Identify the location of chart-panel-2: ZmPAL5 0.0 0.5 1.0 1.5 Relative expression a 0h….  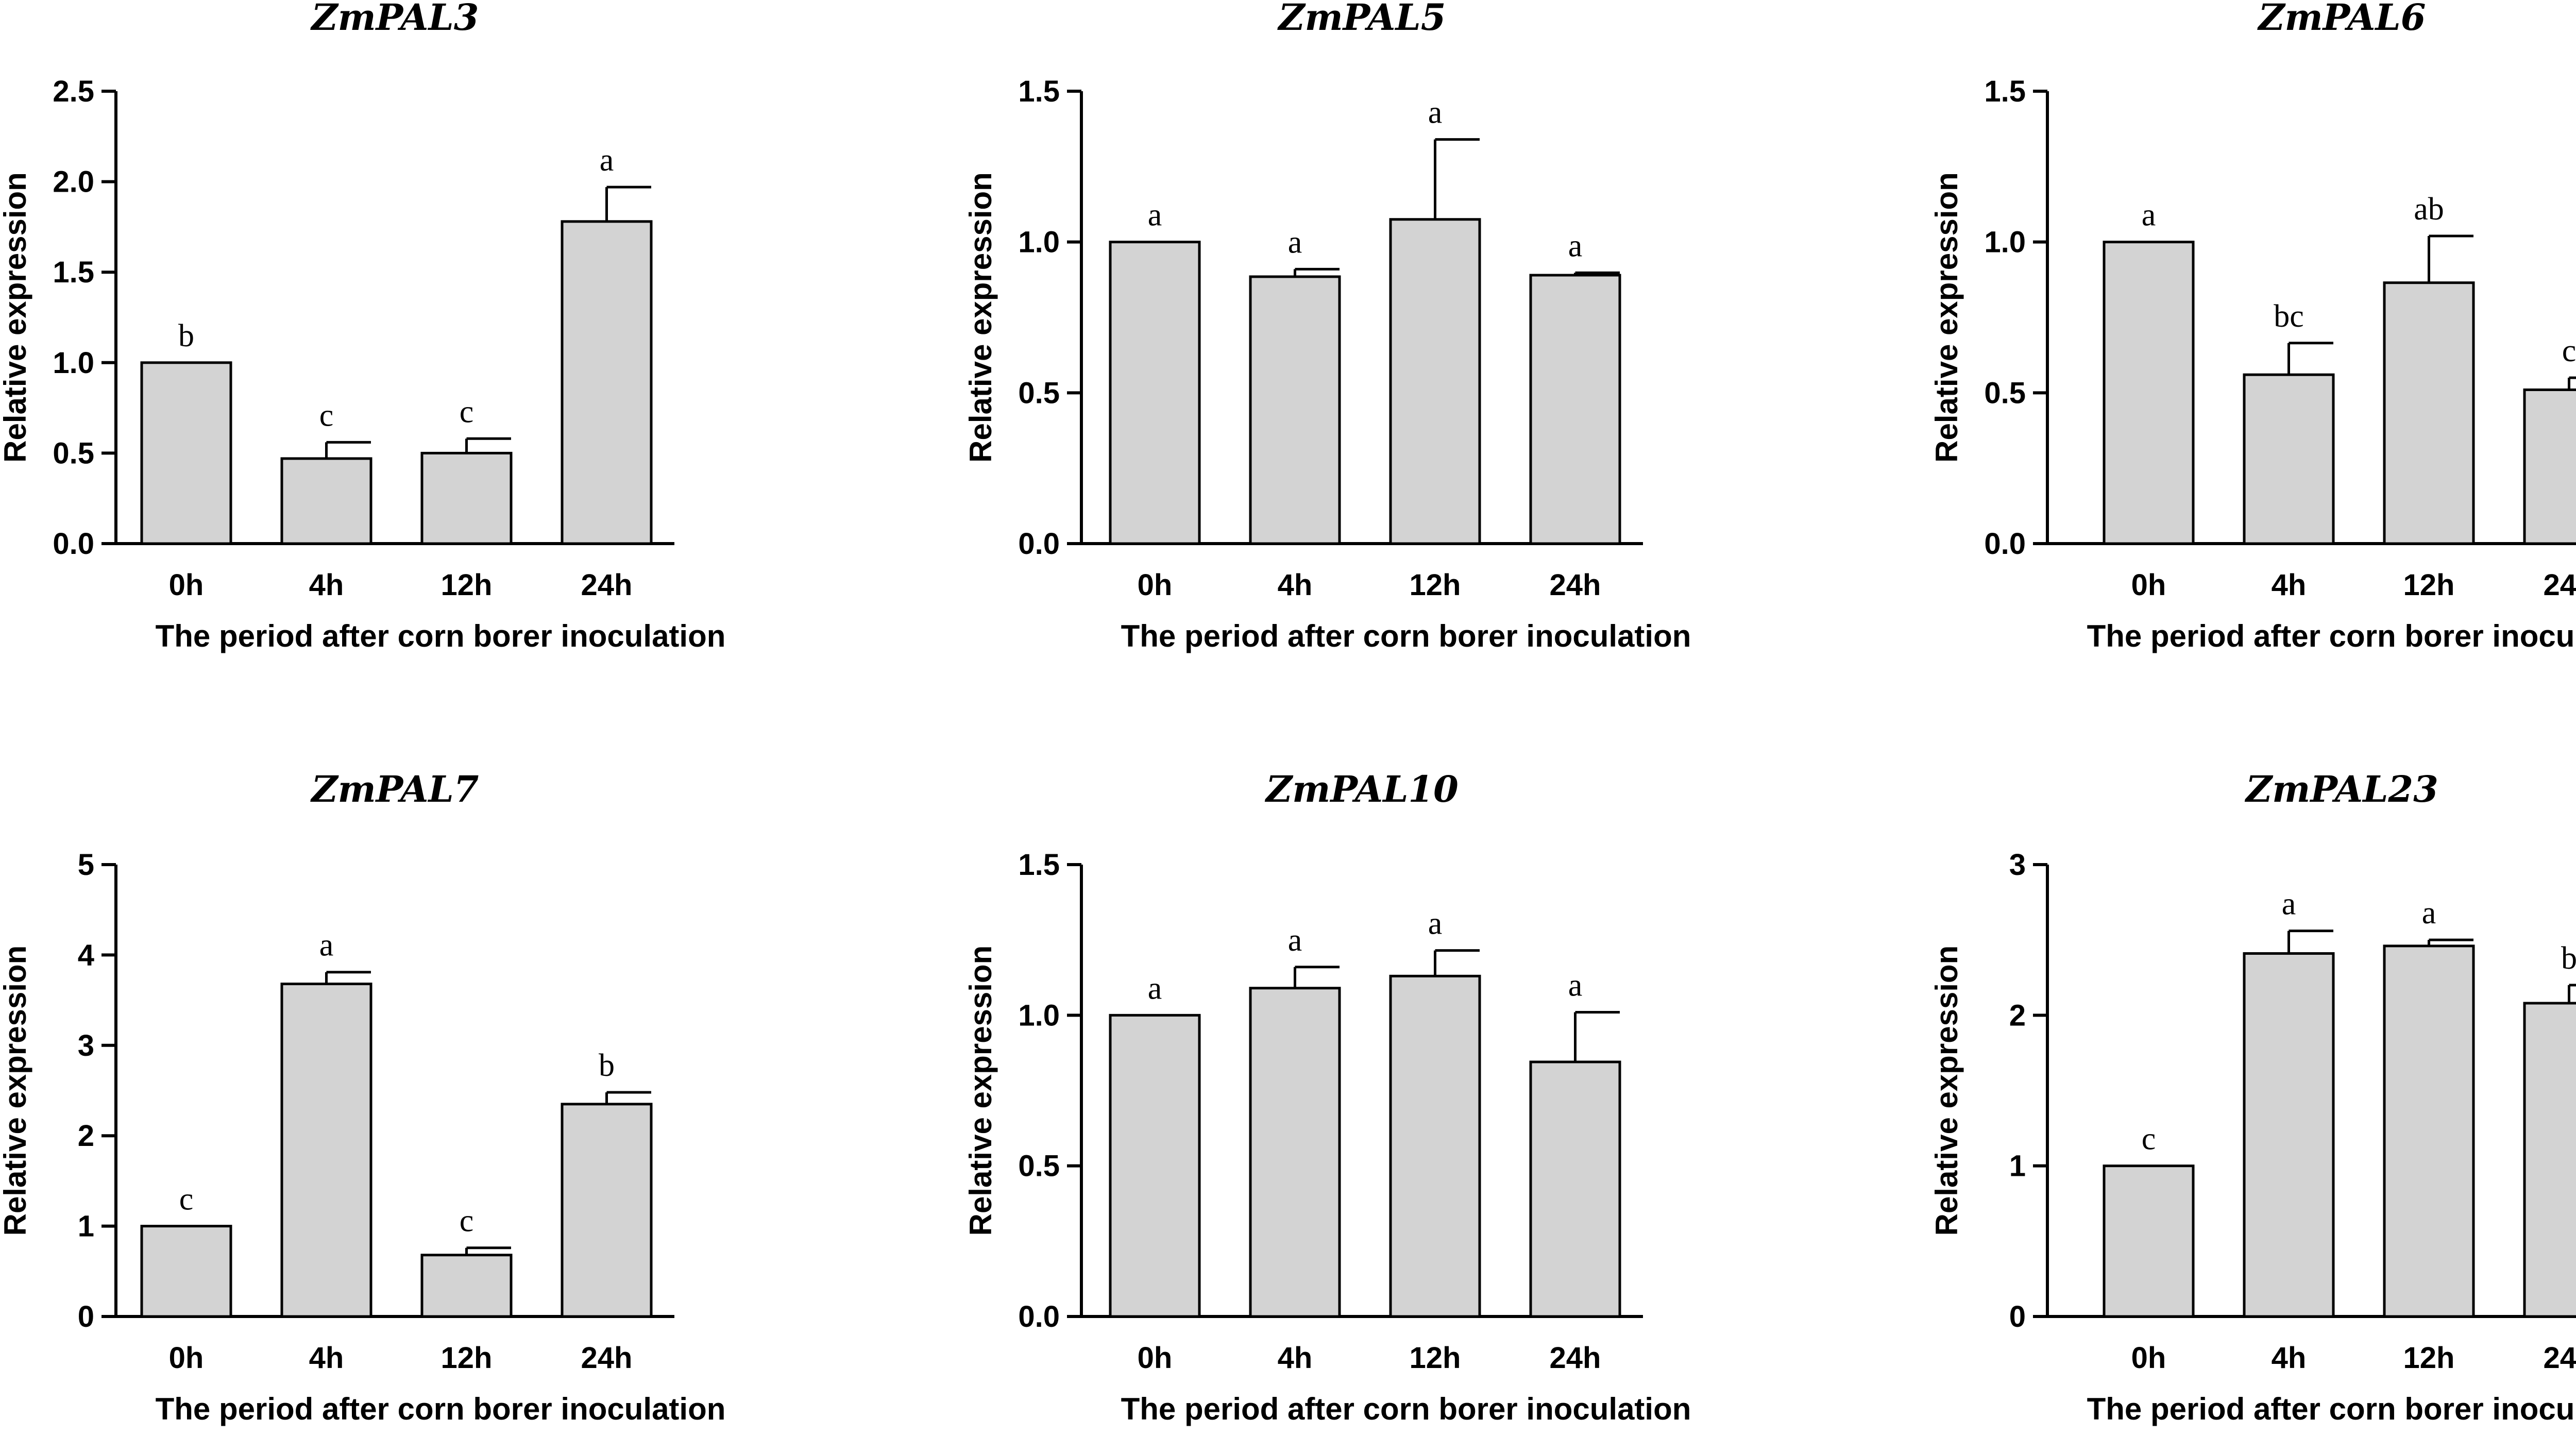
(1327, 326).